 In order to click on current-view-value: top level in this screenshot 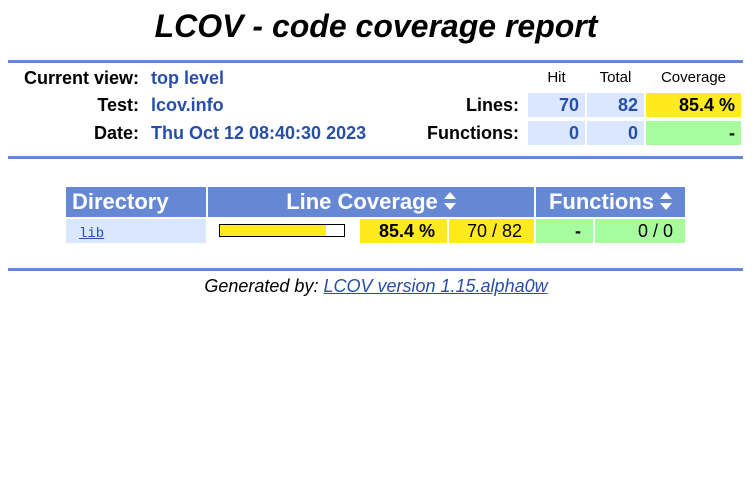, I will do `click(188, 78)`.